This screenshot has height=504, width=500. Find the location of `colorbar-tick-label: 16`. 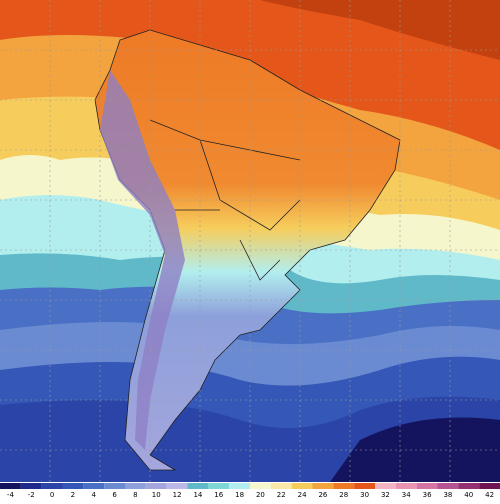

colorbar-tick-label: 16 is located at coordinates (218, 495).